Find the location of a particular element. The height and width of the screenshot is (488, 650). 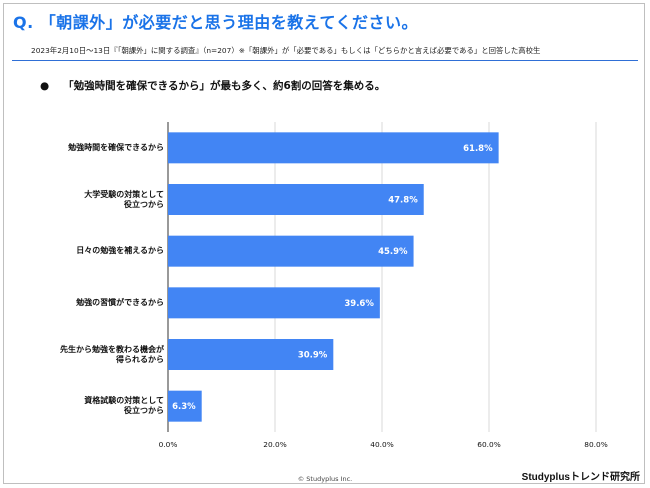

summary-text: 「勉強時間を確保できるから」が最も多く、約6割の回答を集める。 is located at coordinates (224, 86).